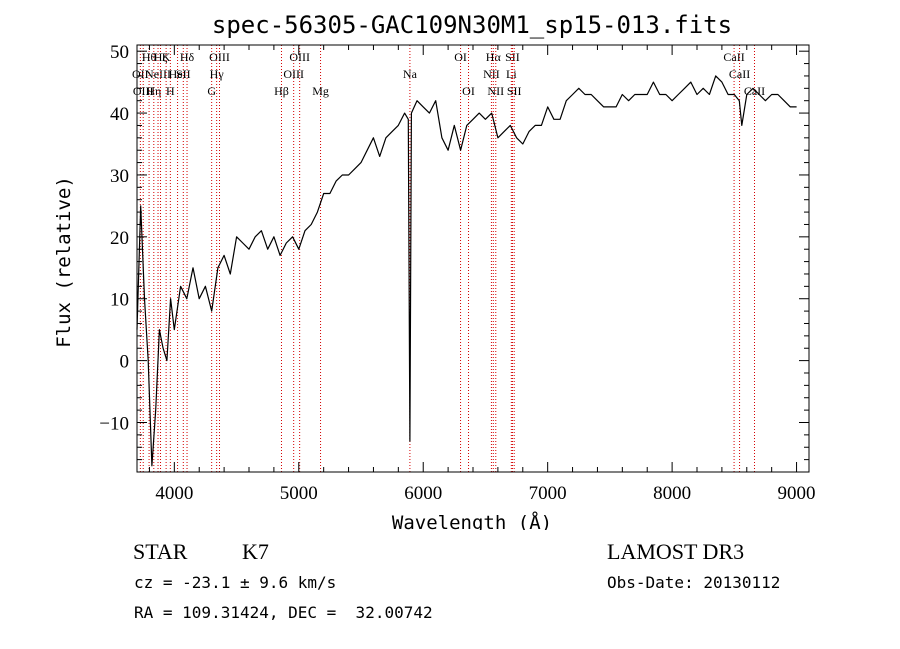 This screenshot has height=649, width=900. I want to click on line-label-7: H, so click(170, 91).